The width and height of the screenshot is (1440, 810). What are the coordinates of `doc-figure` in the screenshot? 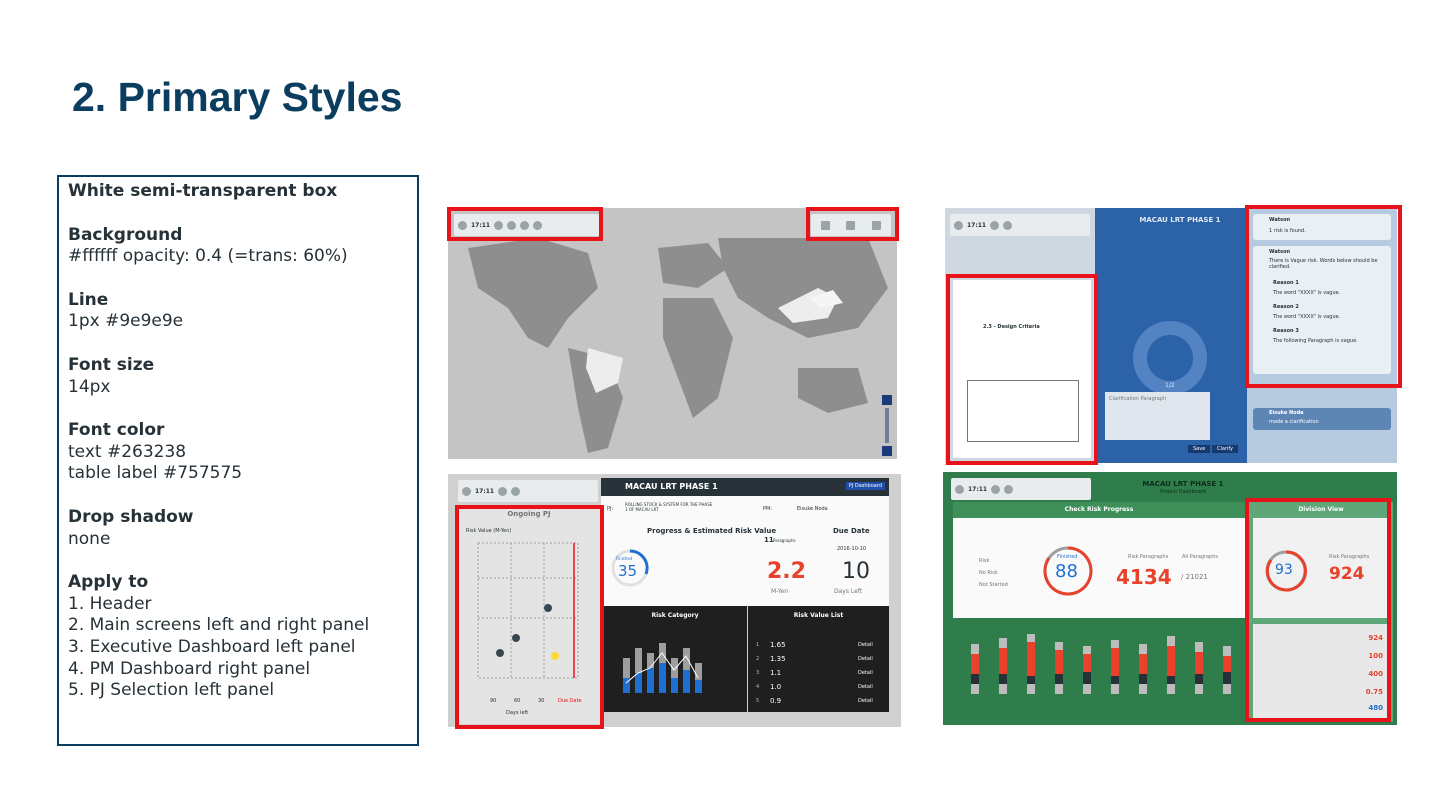 It's located at (1023, 411).